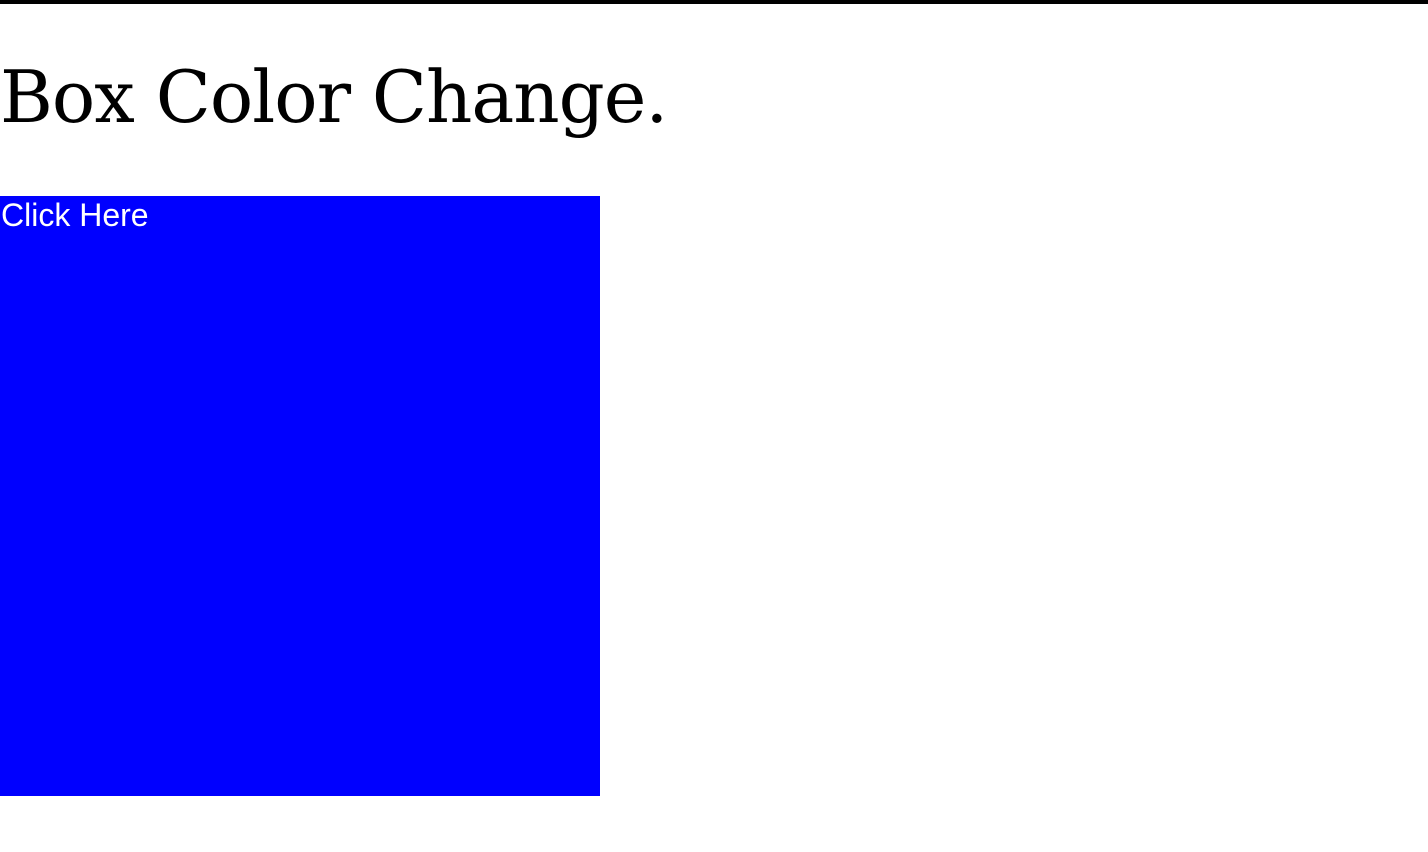  I want to click on color-box-label: Click Here, so click(75, 215).